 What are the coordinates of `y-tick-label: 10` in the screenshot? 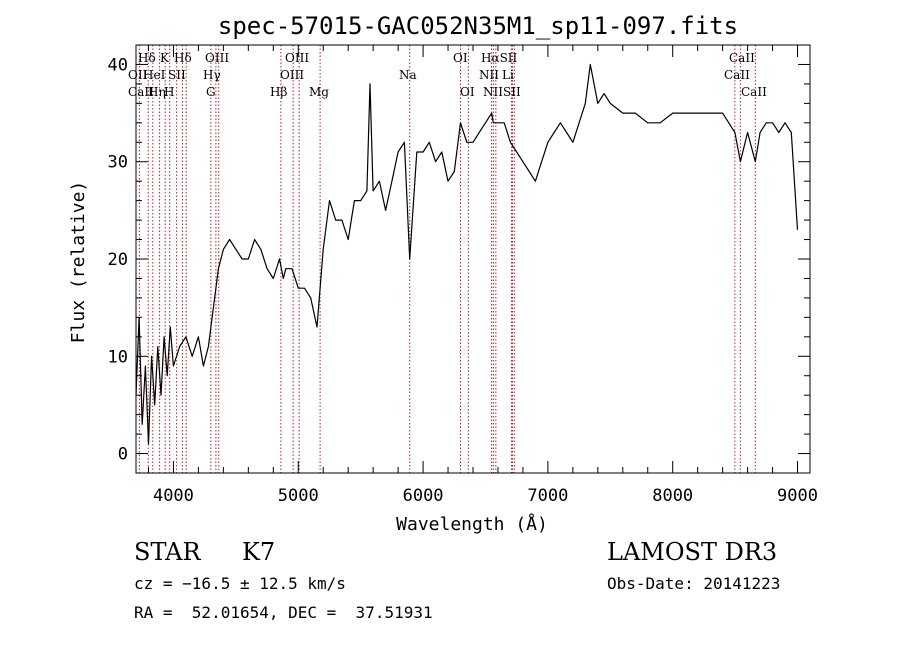 It's located at (118, 357).